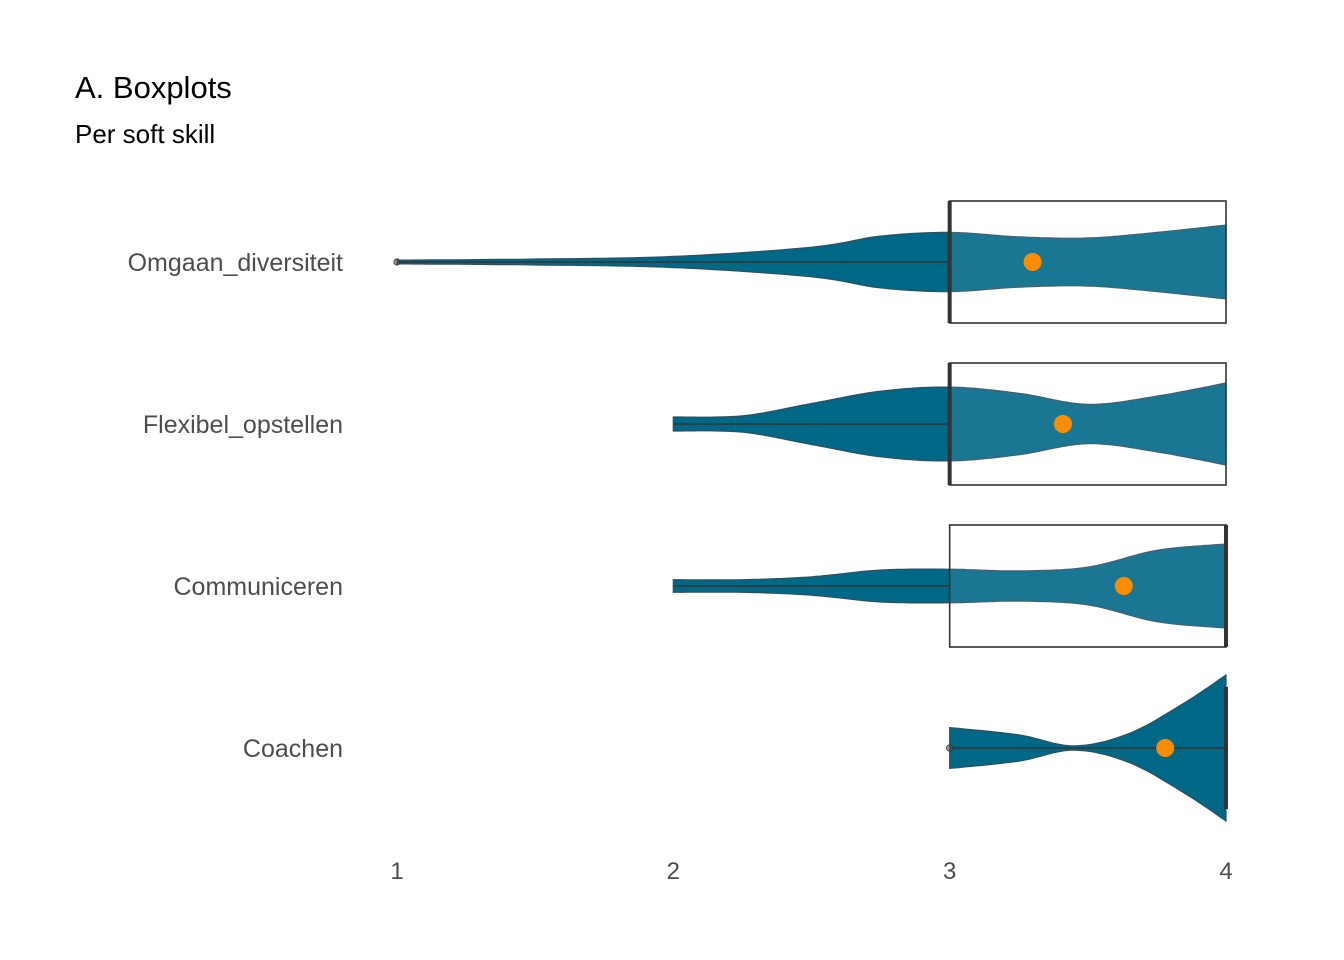 This screenshot has width=1344, height=960. What do you see at coordinates (293, 749) in the screenshot?
I see `category-label-coachen: Coachen` at bounding box center [293, 749].